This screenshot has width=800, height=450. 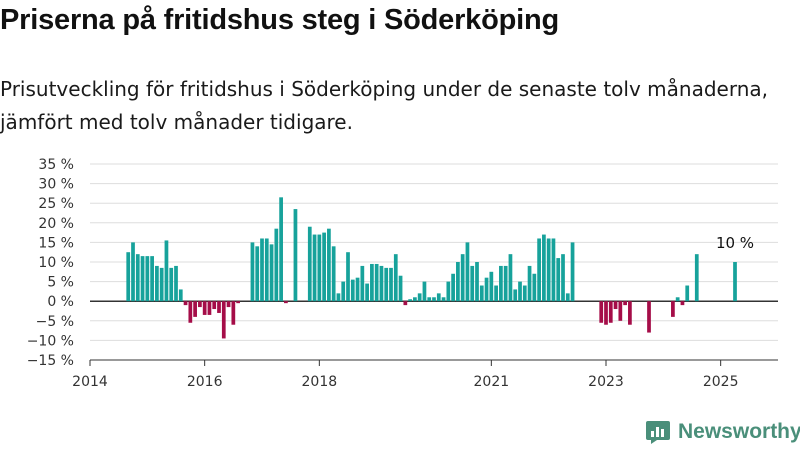 What do you see at coordinates (56, 243) in the screenshot?
I see `y-tick-label: 15 %` at bounding box center [56, 243].